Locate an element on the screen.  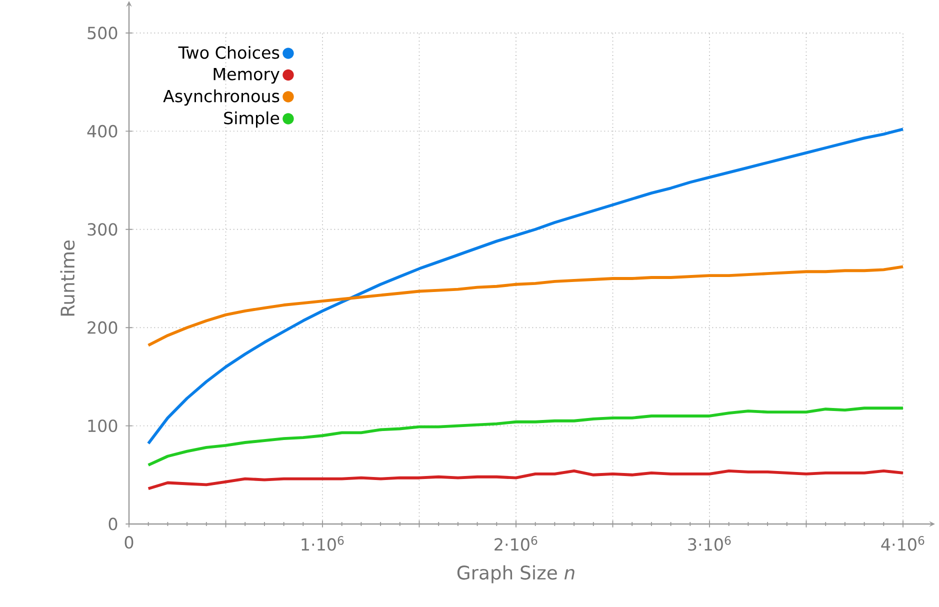
y-tick-label: 100 is located at coordinates (103, 425).